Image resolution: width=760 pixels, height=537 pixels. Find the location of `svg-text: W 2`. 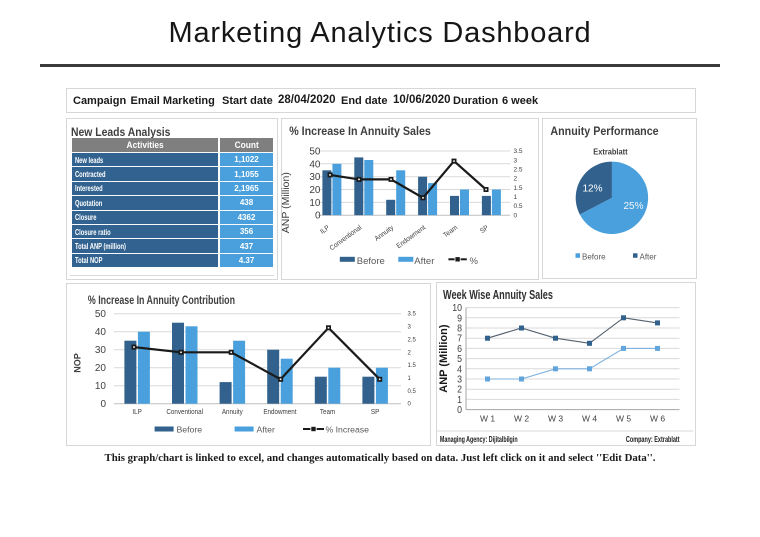

svg-text: W 2 is located at coordinates (521, 419).